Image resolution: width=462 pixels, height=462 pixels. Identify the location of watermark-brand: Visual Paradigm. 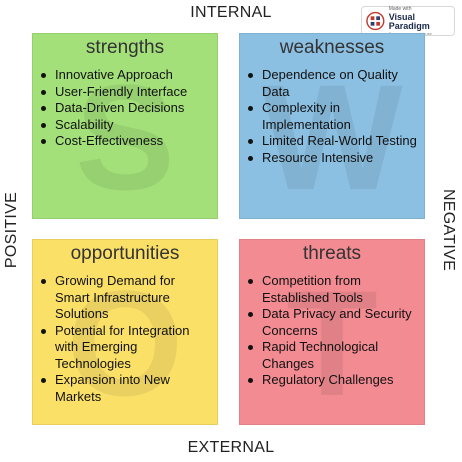
(409, 21).